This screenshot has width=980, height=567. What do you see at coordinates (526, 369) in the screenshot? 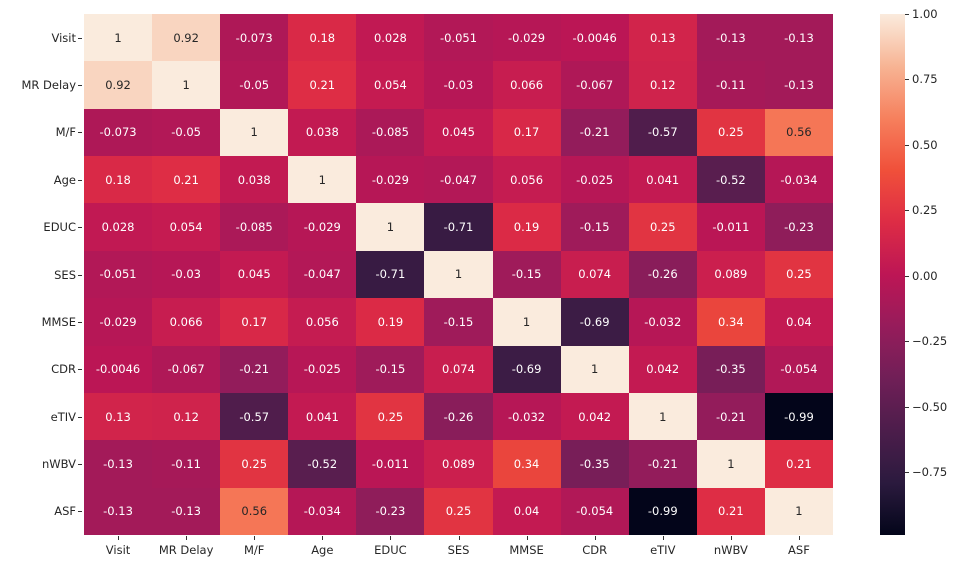
I see `heatmap-cell: -0.69` at bounding box center [526, 369].